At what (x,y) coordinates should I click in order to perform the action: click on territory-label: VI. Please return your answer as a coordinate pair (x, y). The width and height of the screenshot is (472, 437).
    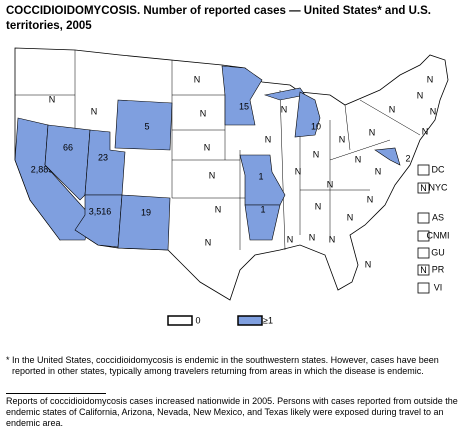
    Looking at the image, I should click on (438, 287).